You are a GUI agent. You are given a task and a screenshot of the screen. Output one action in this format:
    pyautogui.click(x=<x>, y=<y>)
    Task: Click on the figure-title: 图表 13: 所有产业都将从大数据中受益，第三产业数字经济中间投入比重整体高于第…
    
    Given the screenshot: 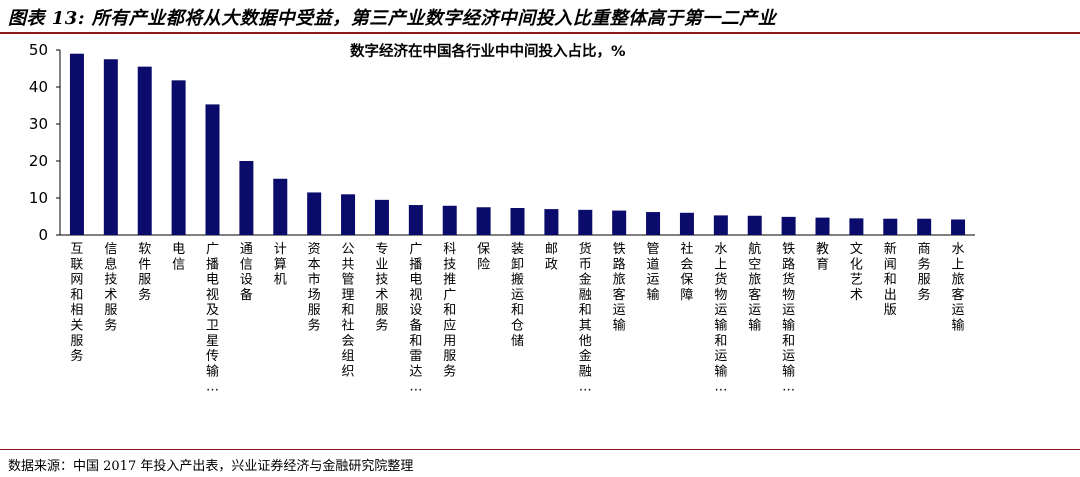 What is the action you would take?
    pyautogui.click(x=392, y=18)
    